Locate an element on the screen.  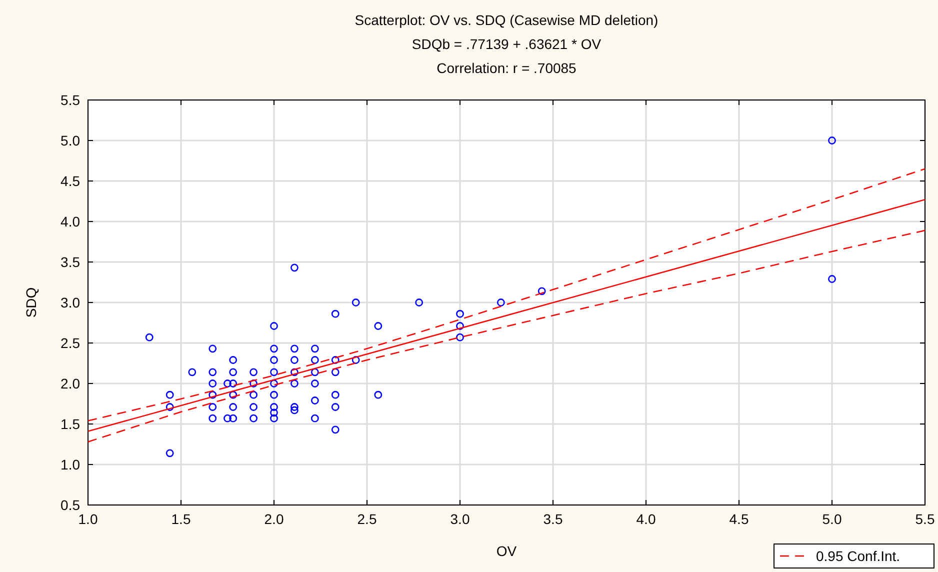
x-tick-label: 2.5 is located at coordinates (367, 519).